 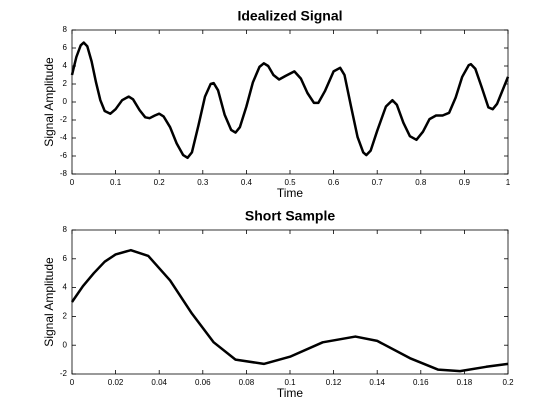 I want to click on x-tick-label: 0.12, so click(x=334, y=382).